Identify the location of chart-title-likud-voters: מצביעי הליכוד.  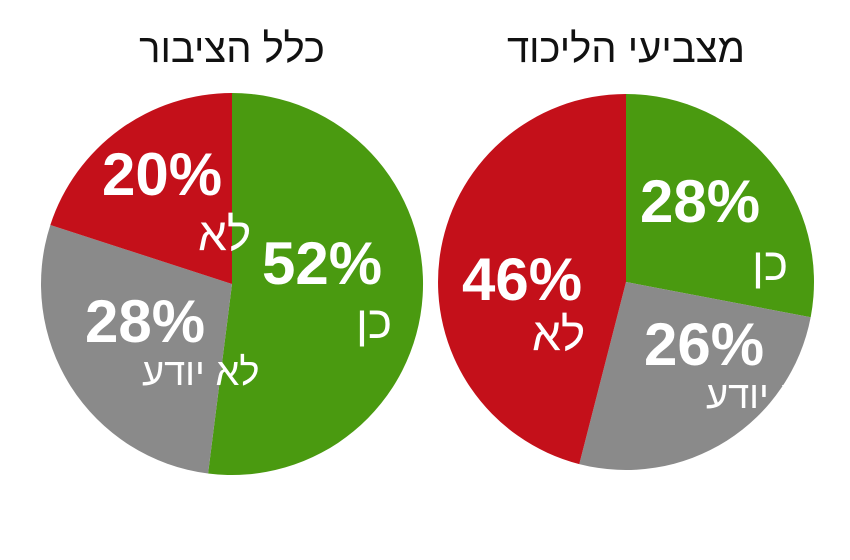
(626, 49).